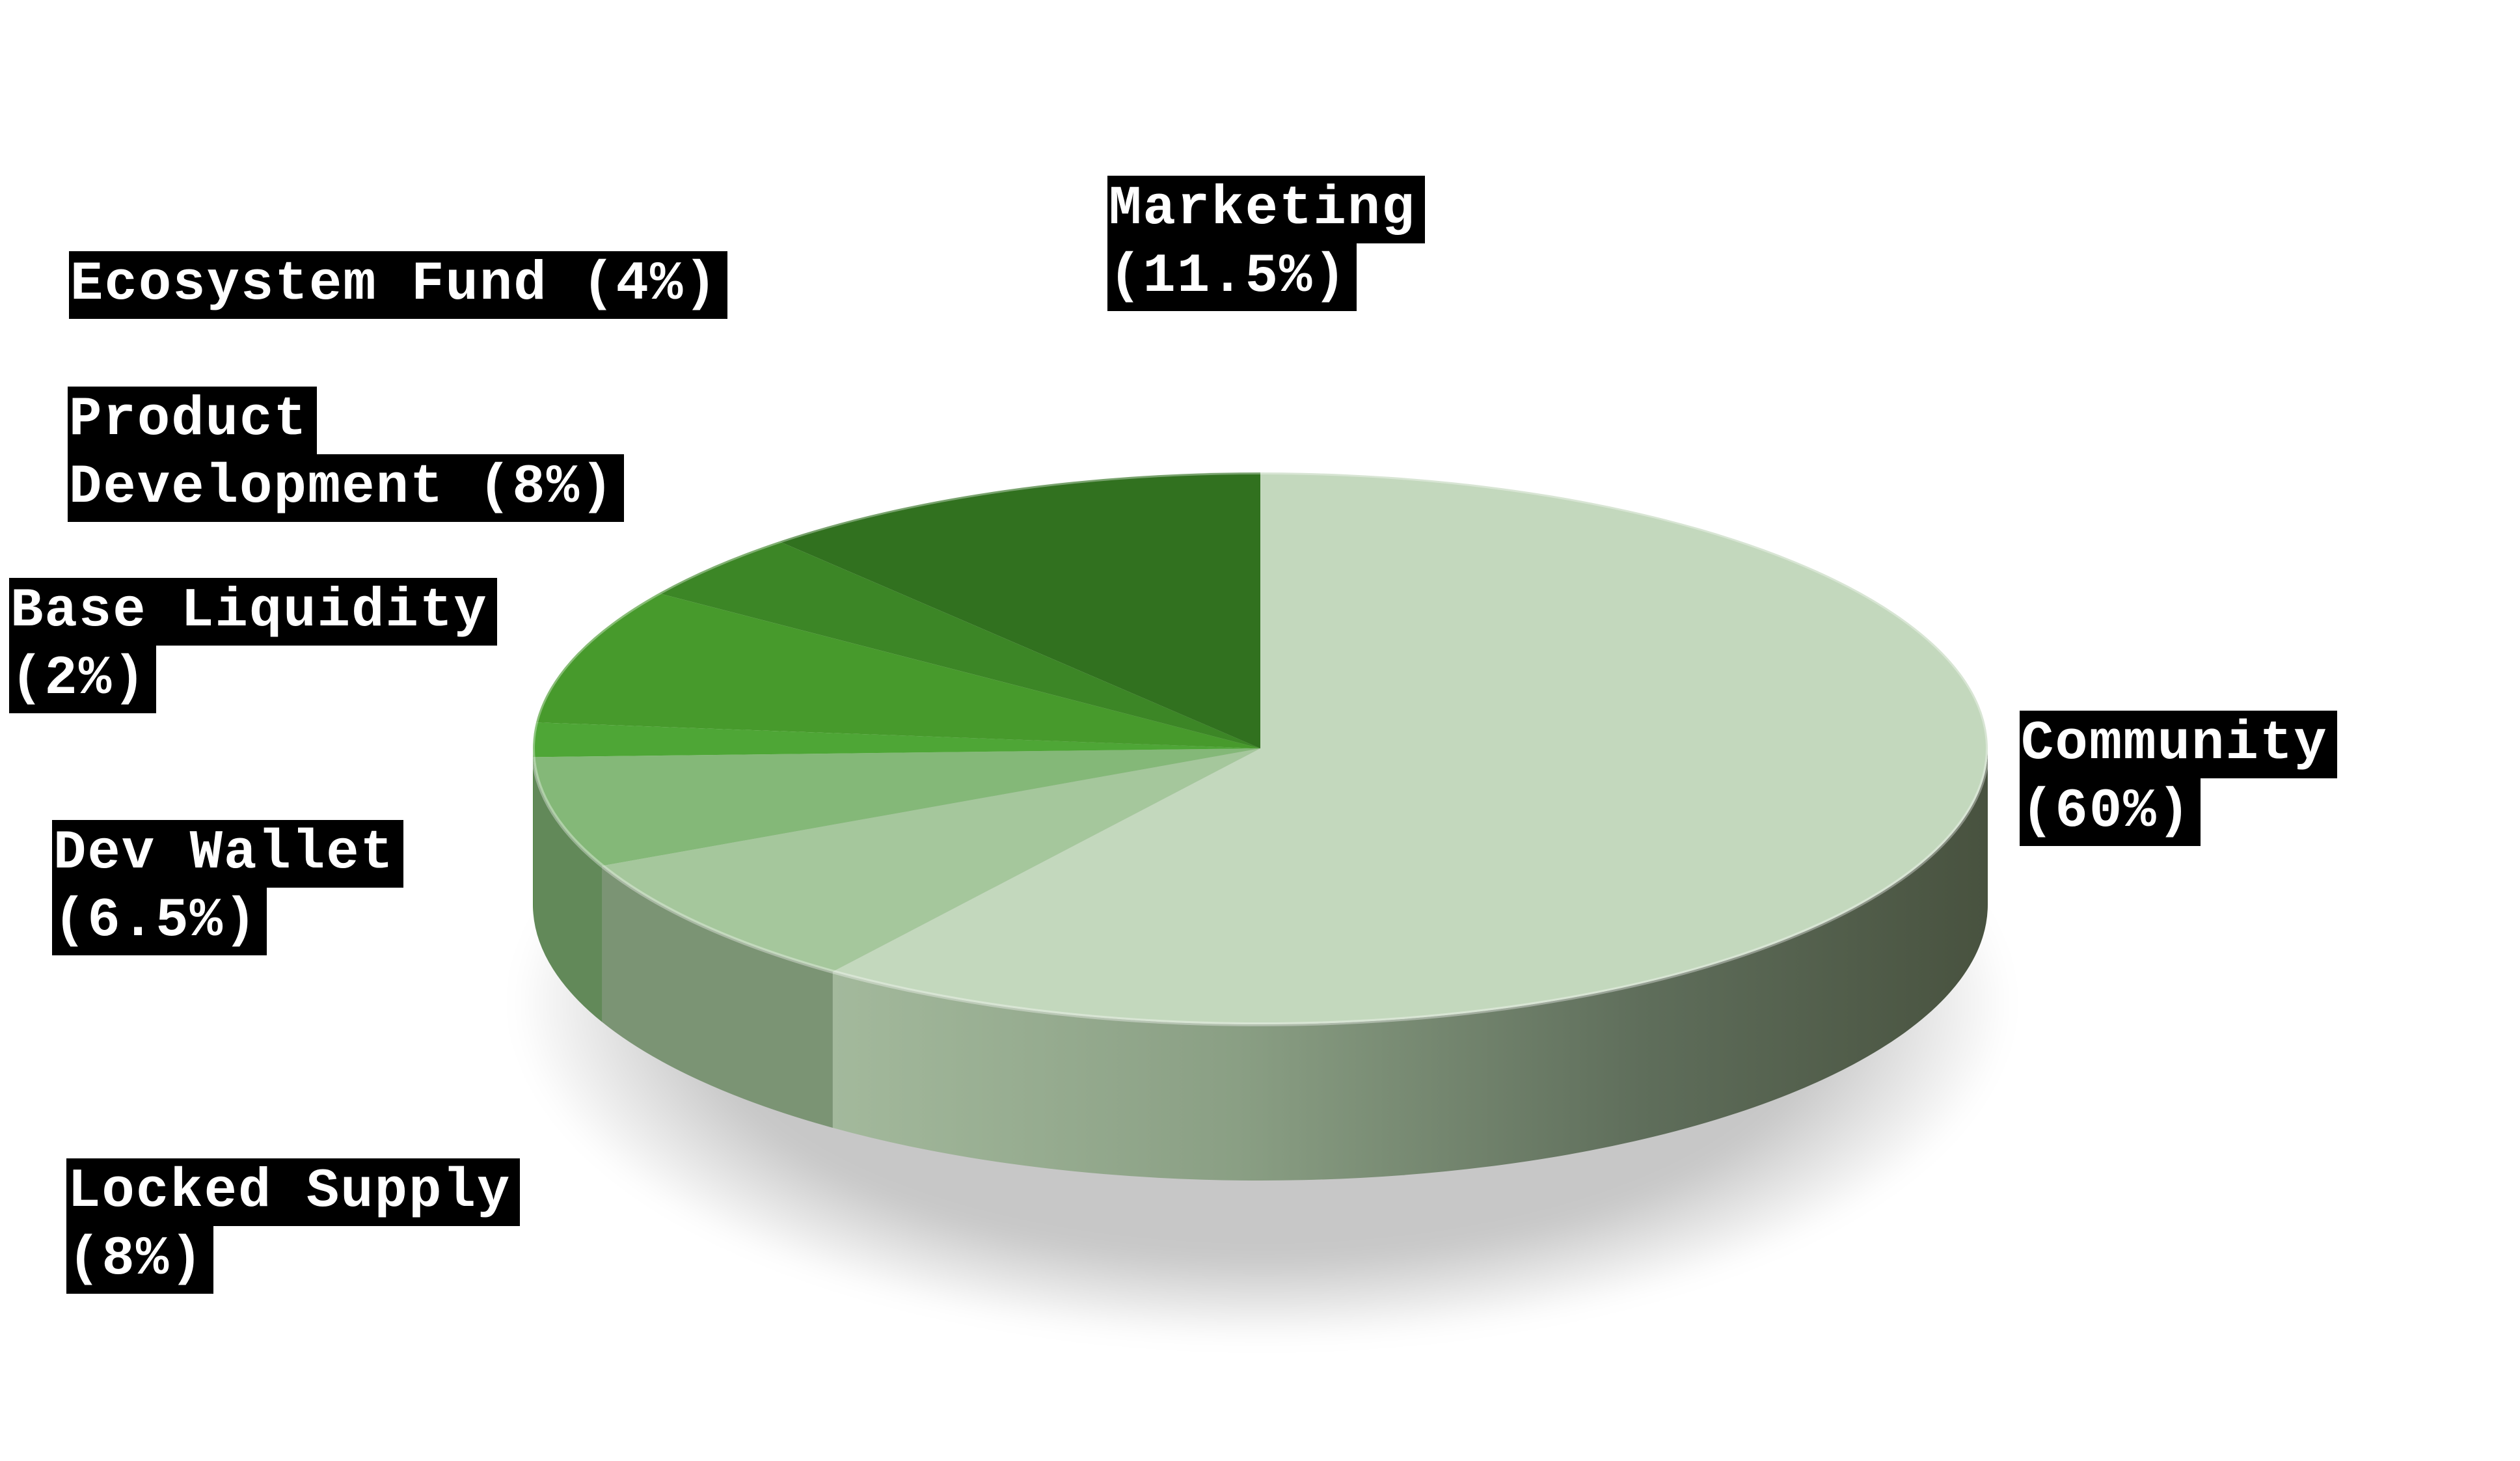 The width and height of the screenshot is (2520, 1461). I want to click on slice-locked-supply, so click(931, 860).